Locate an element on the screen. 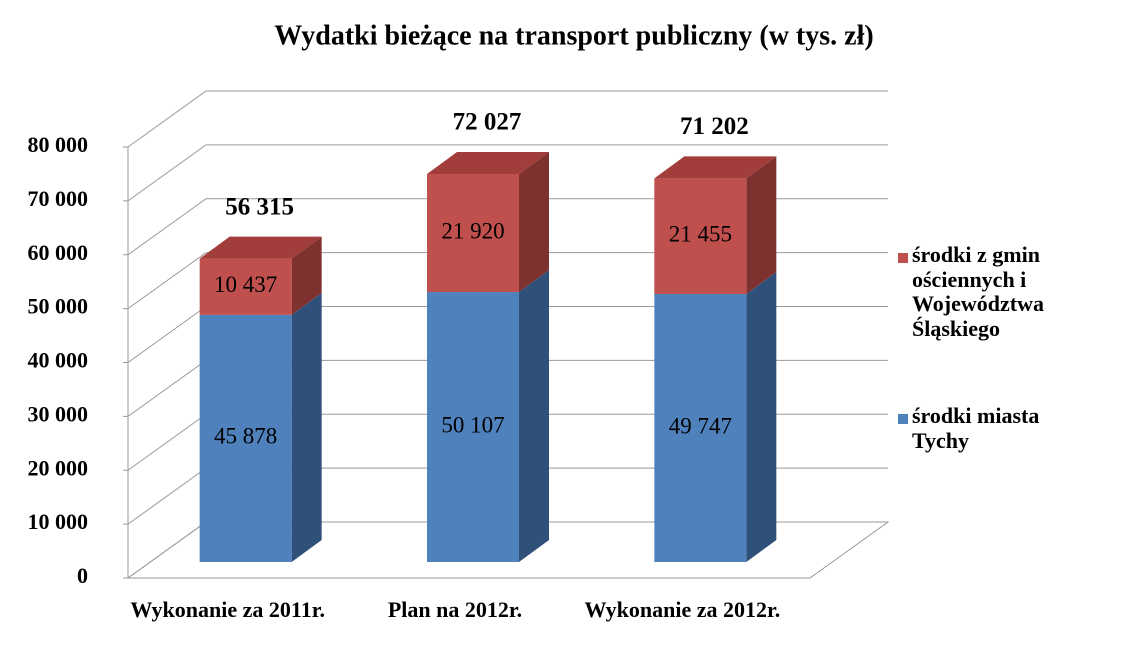  total-label: 56 315 is located at coordinates (259, 206).